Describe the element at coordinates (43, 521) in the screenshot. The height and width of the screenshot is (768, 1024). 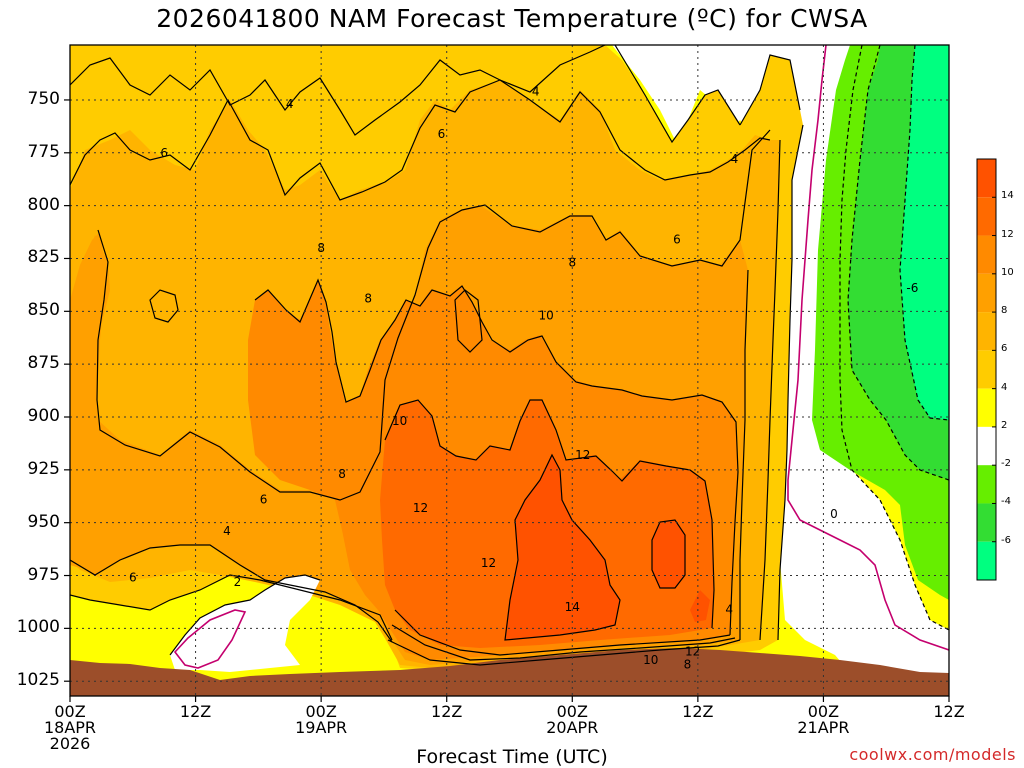
I see `y-tick-label: 950` at that location.